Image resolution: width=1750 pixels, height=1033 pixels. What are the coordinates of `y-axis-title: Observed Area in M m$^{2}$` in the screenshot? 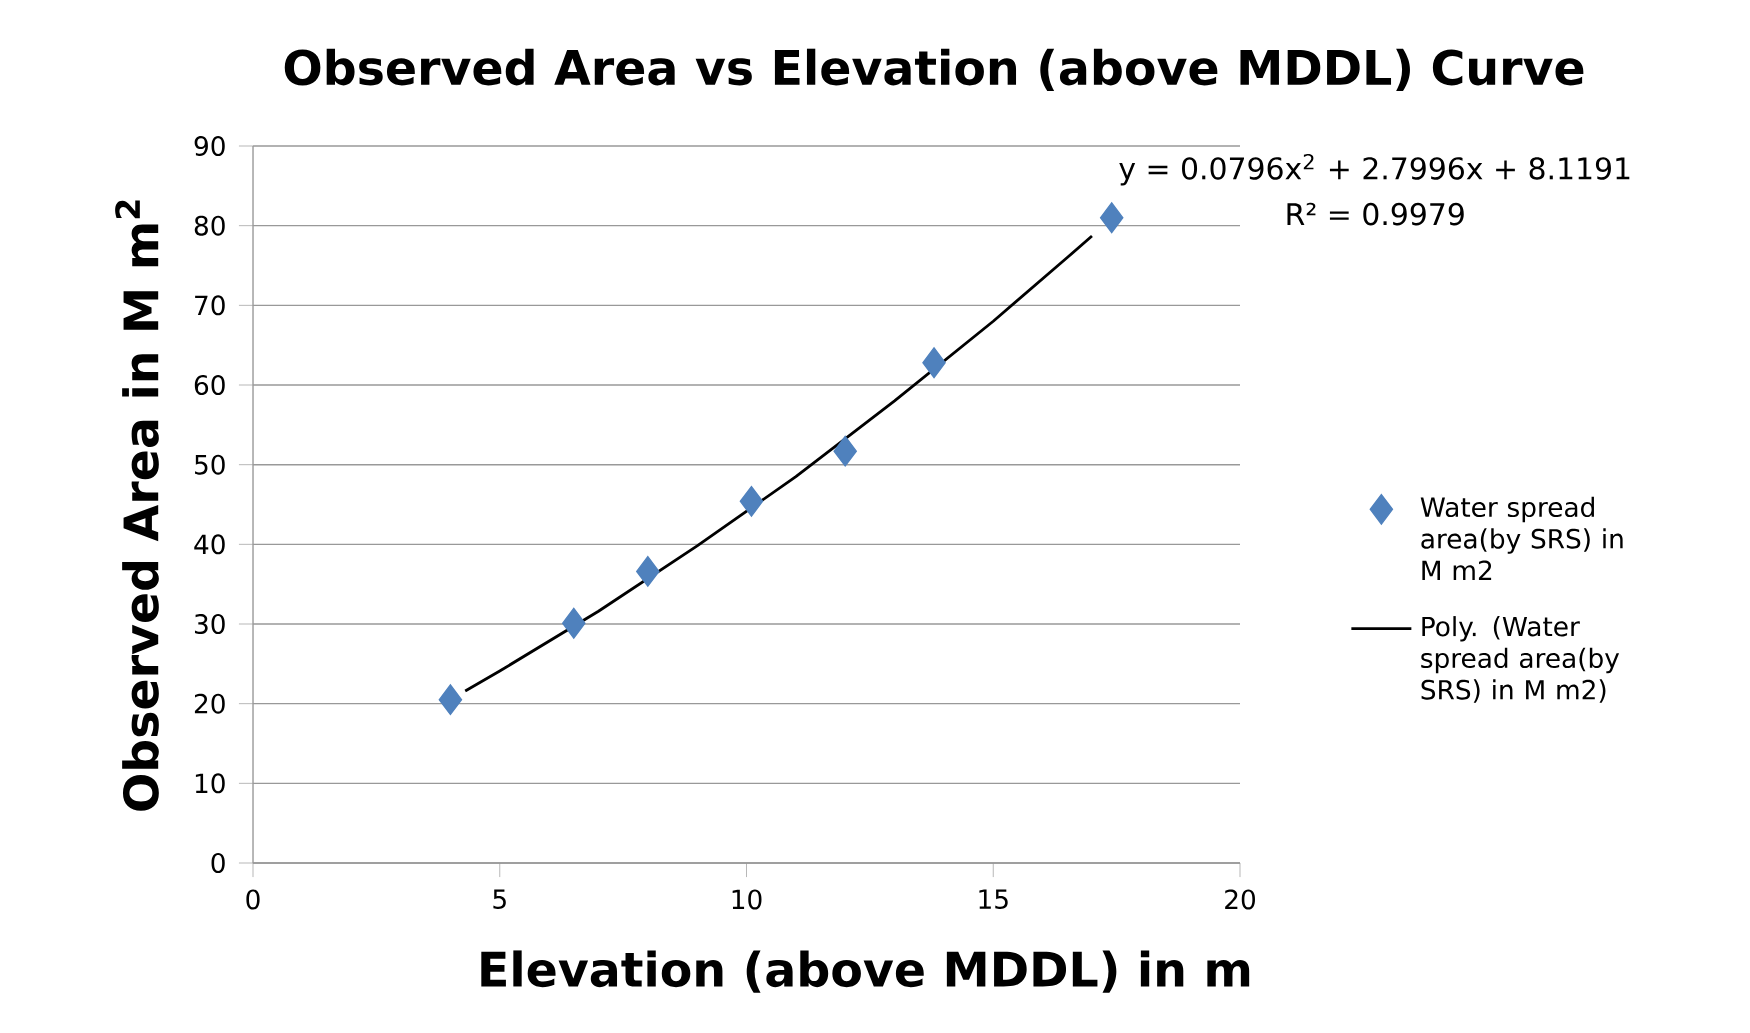 It's located at (137, 505).